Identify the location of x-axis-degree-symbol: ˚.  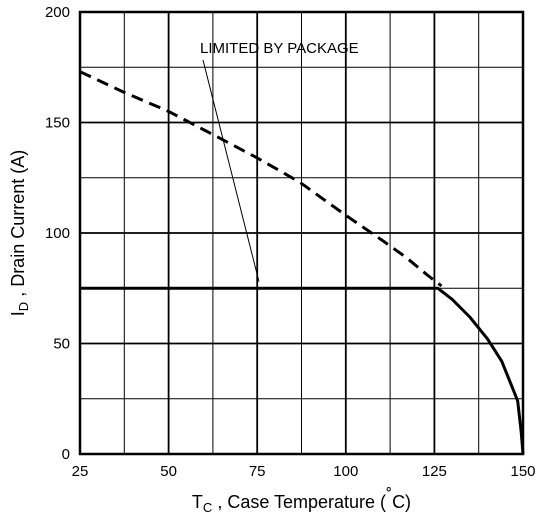
(389, 496).